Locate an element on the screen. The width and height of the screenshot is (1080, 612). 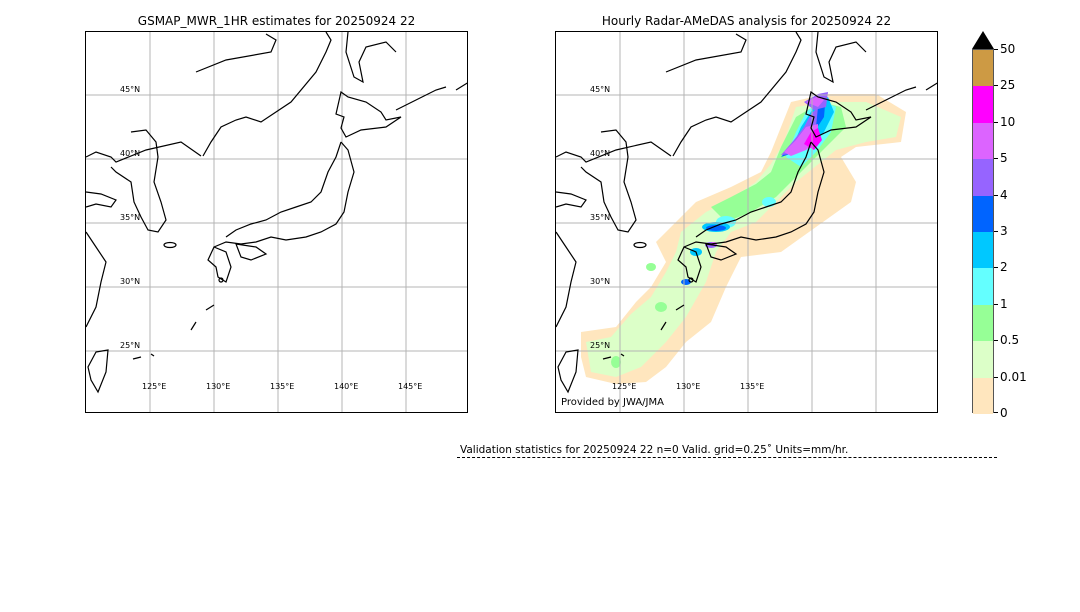
colorbar-label-0.5: 0.5 is located at coordinates (1010, 340).